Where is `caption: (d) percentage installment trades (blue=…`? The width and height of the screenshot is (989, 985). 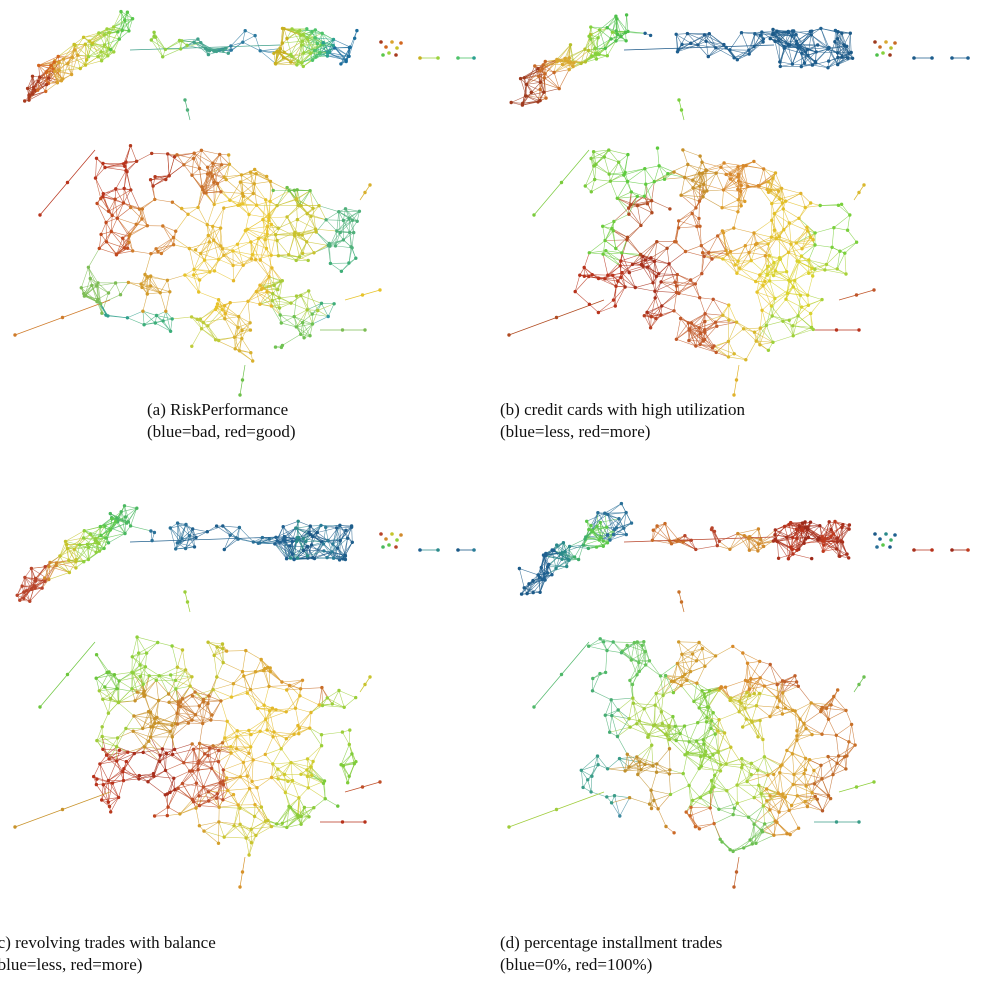 caption: (d) percentage installment trades (blue=… is located at coordinates (611, 954).